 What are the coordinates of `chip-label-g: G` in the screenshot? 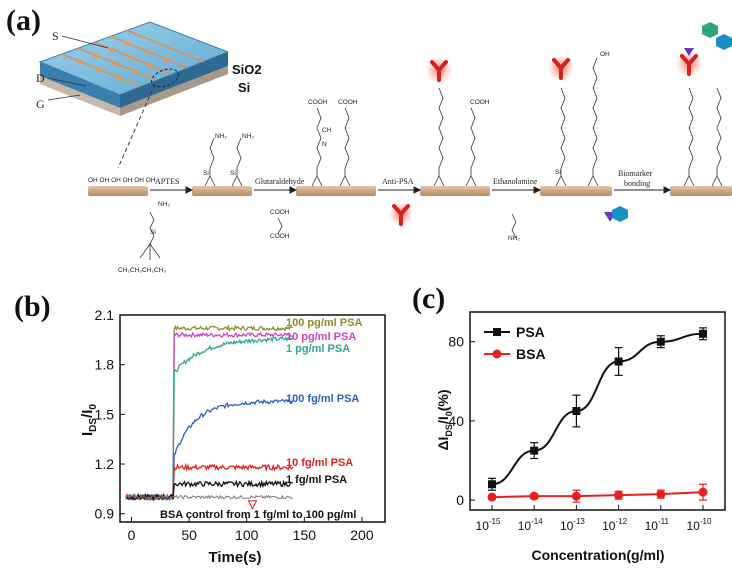 It's located at (40, 104).